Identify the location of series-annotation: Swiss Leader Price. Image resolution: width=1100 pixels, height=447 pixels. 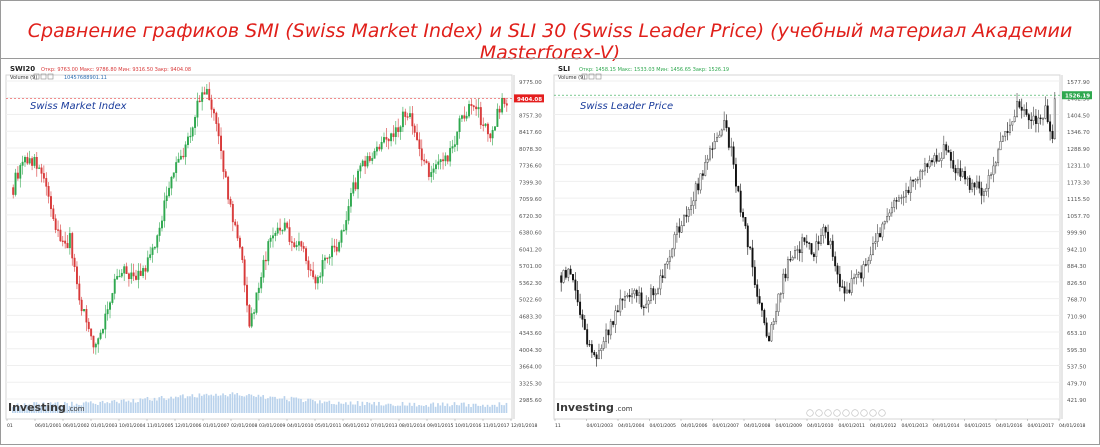
(626, 106).